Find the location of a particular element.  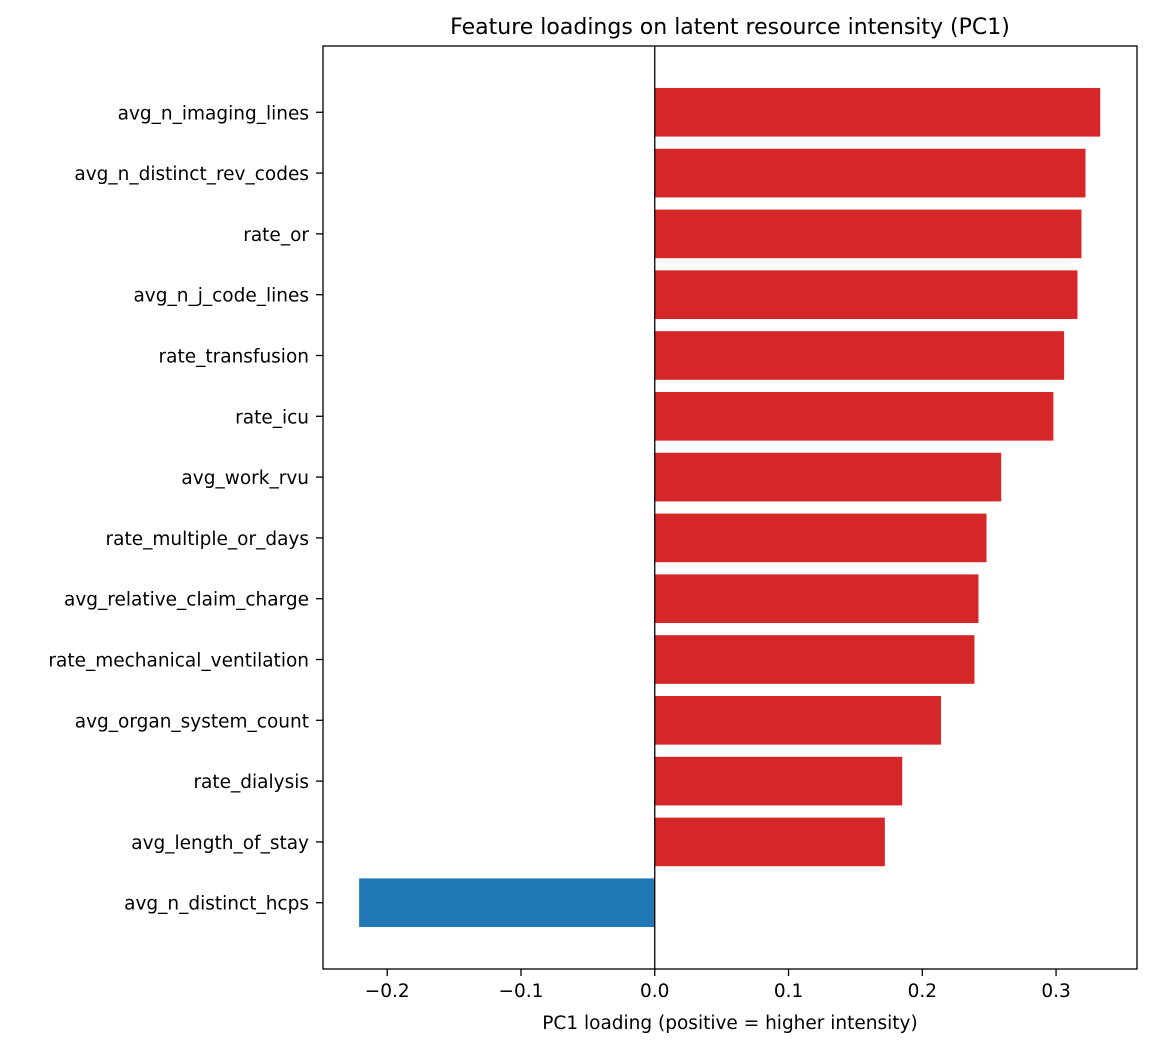

x-tick-label: 0.3 is located at coordinates (1055, 991).